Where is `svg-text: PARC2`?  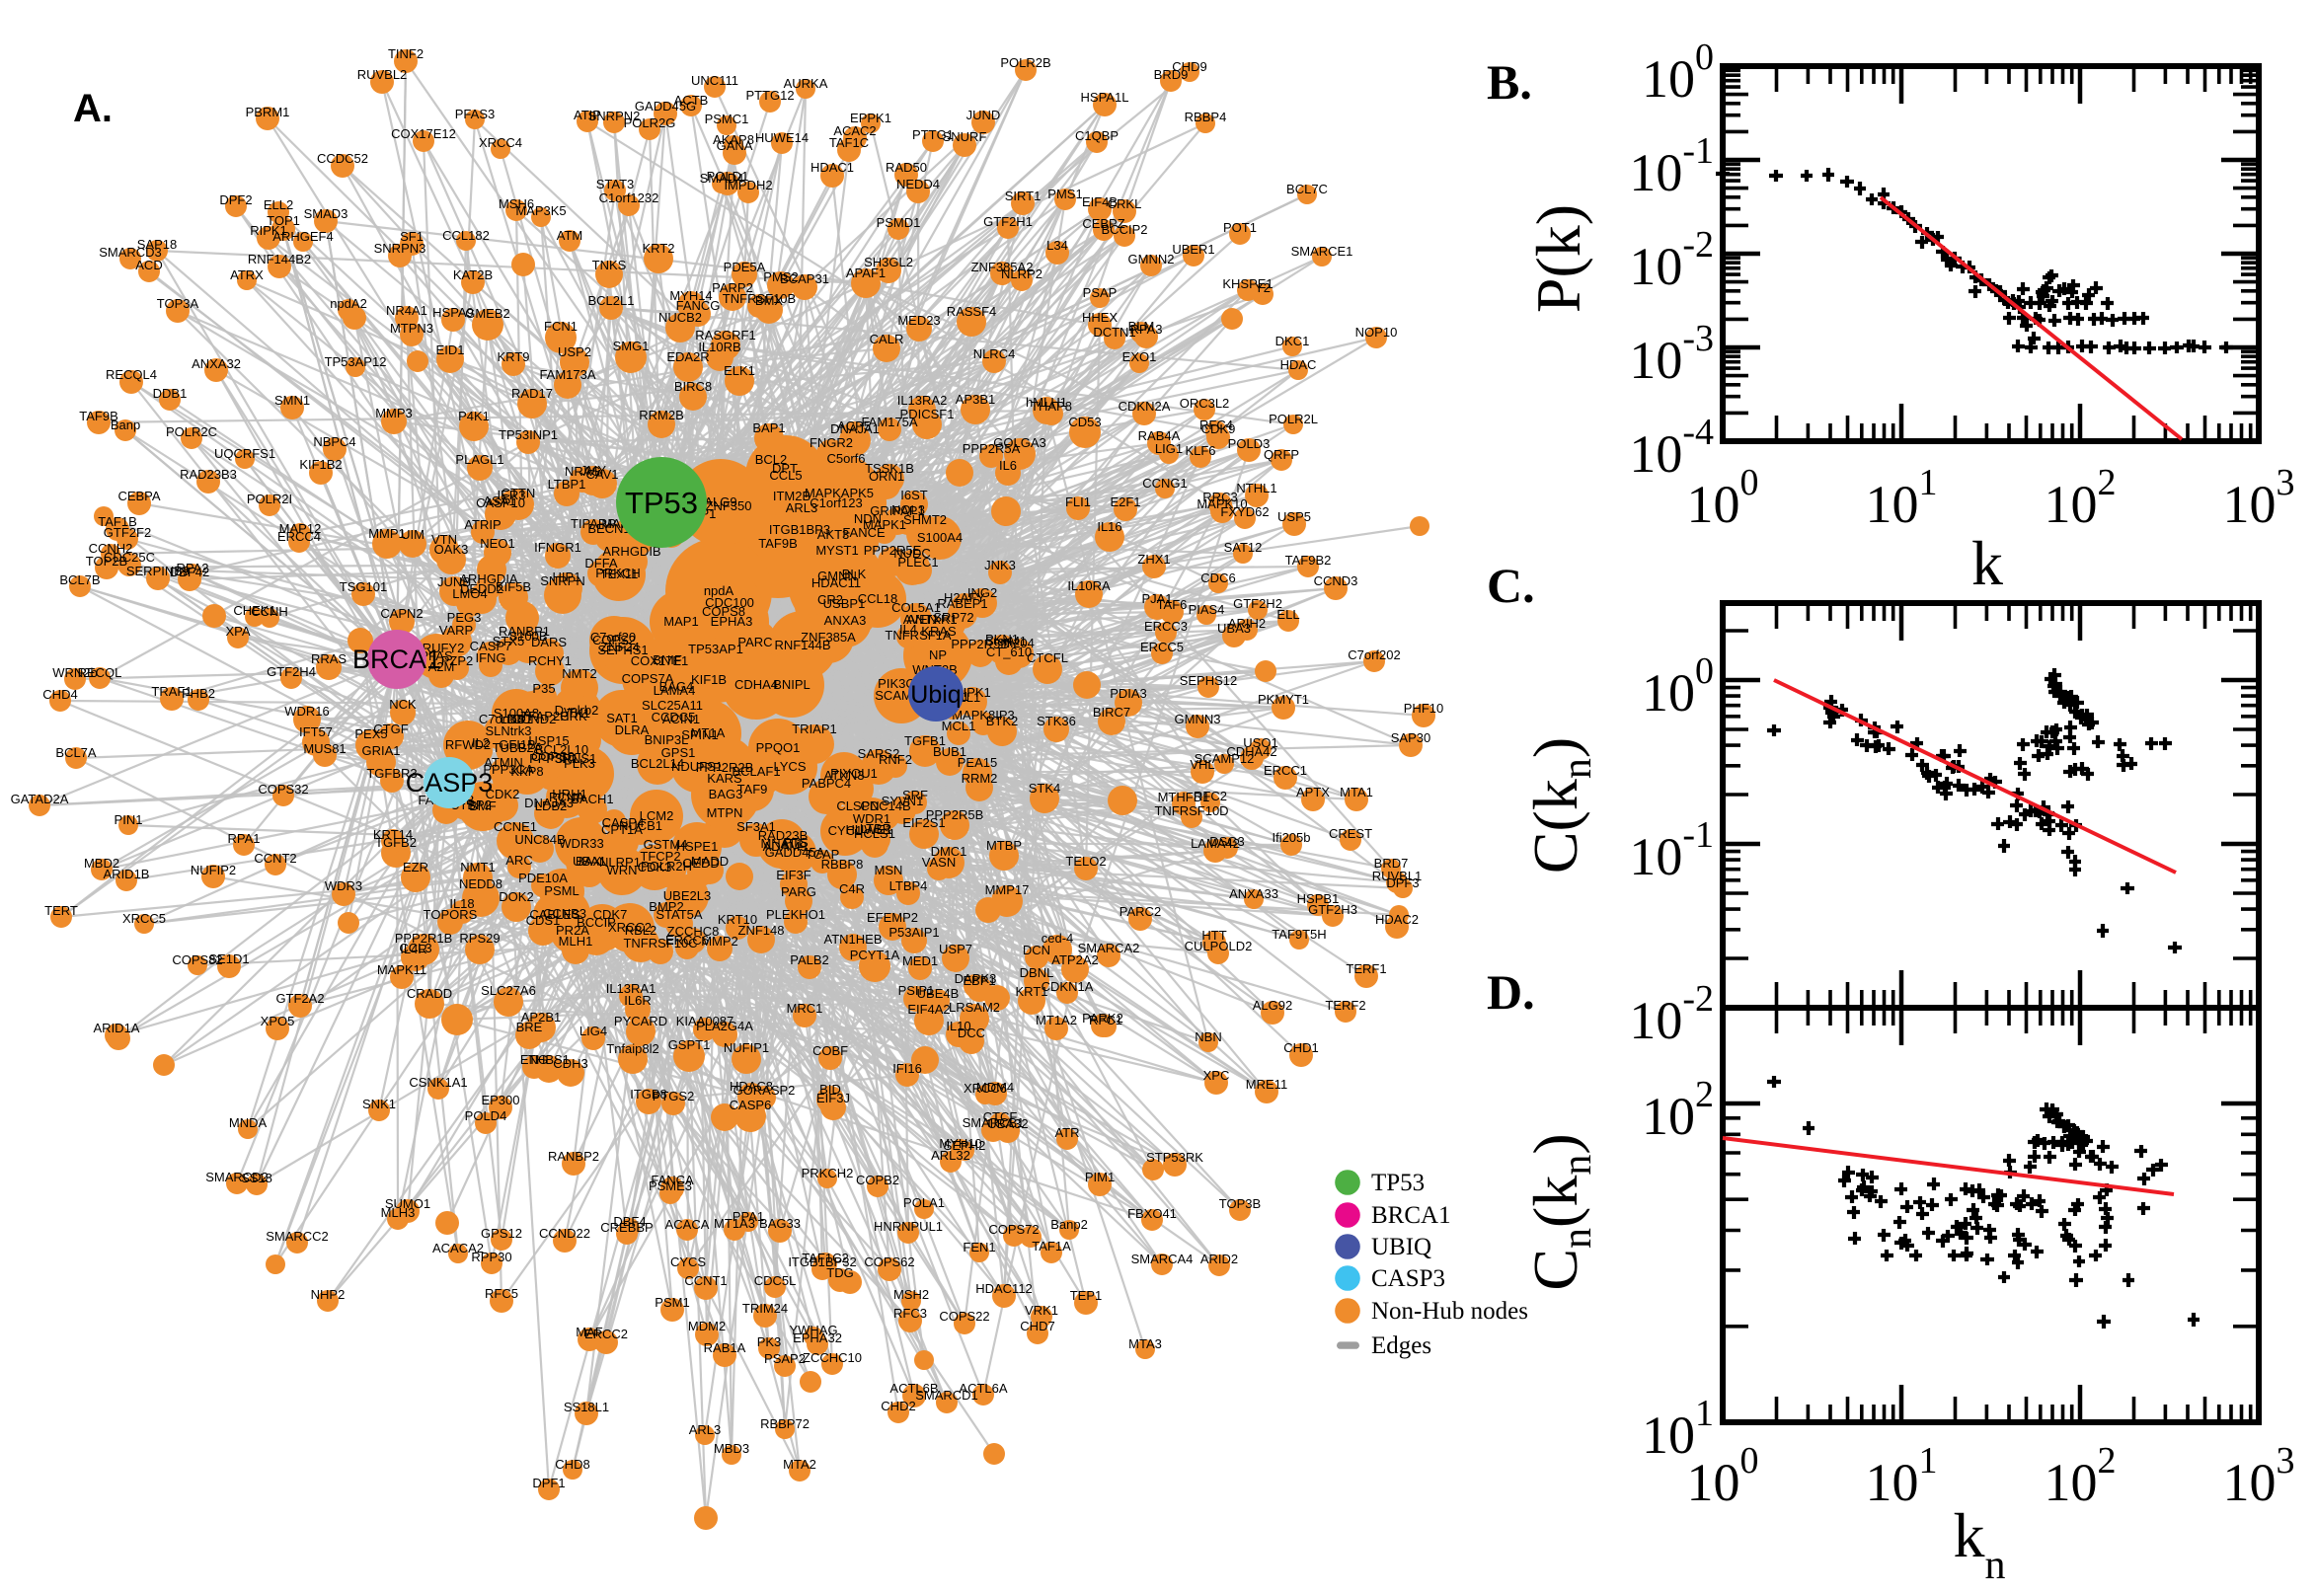
svg-text: PARC2 is located at coordinates (1140, 911).